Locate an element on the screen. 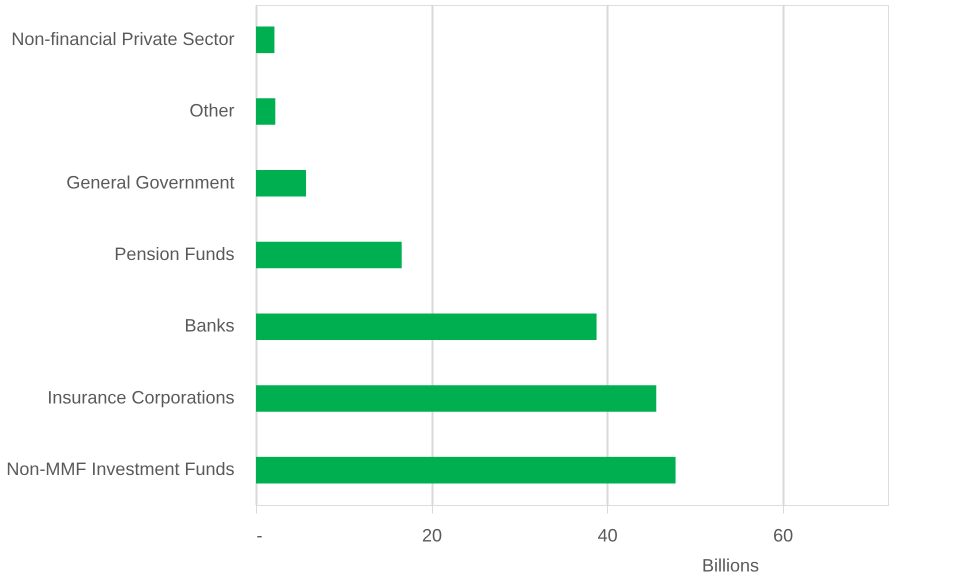 This screenshot has height=579, width=958. y-tick-label: Non-MMF Investment Funds is located at coordinates (120, 469).